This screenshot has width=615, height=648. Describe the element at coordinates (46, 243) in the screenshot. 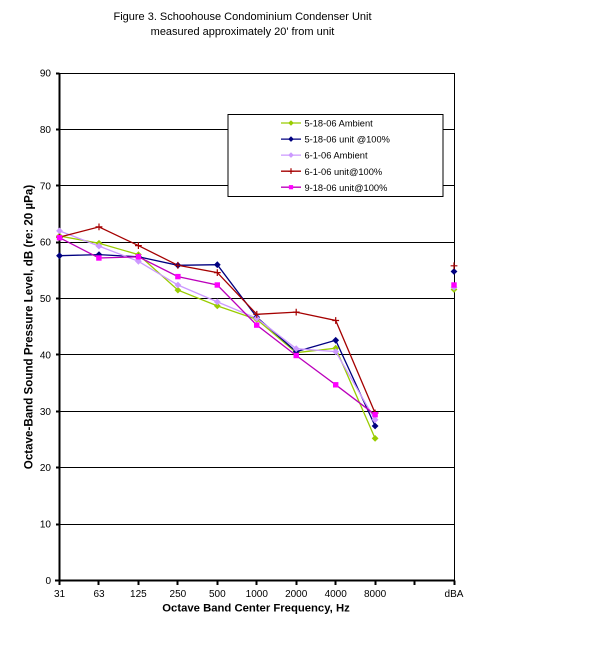

I see `svg-text: 60` at that location.